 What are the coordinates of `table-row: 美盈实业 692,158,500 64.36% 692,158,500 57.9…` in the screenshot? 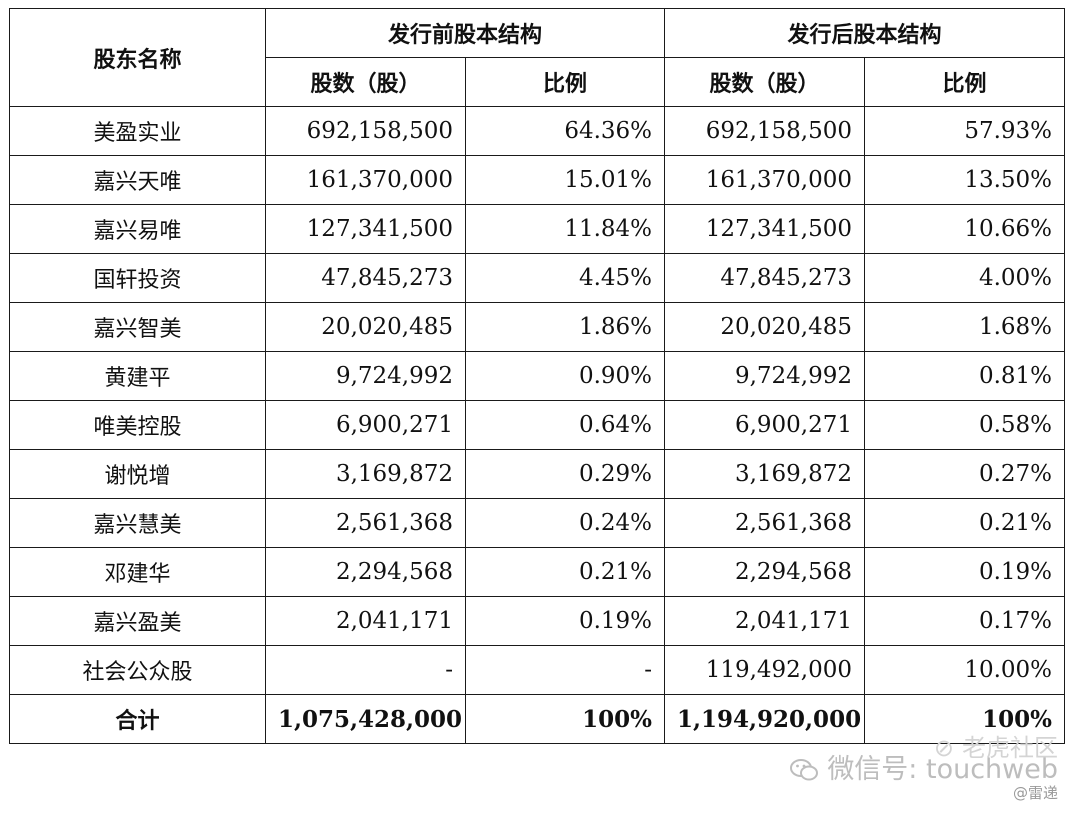 It's located at (537, 131).